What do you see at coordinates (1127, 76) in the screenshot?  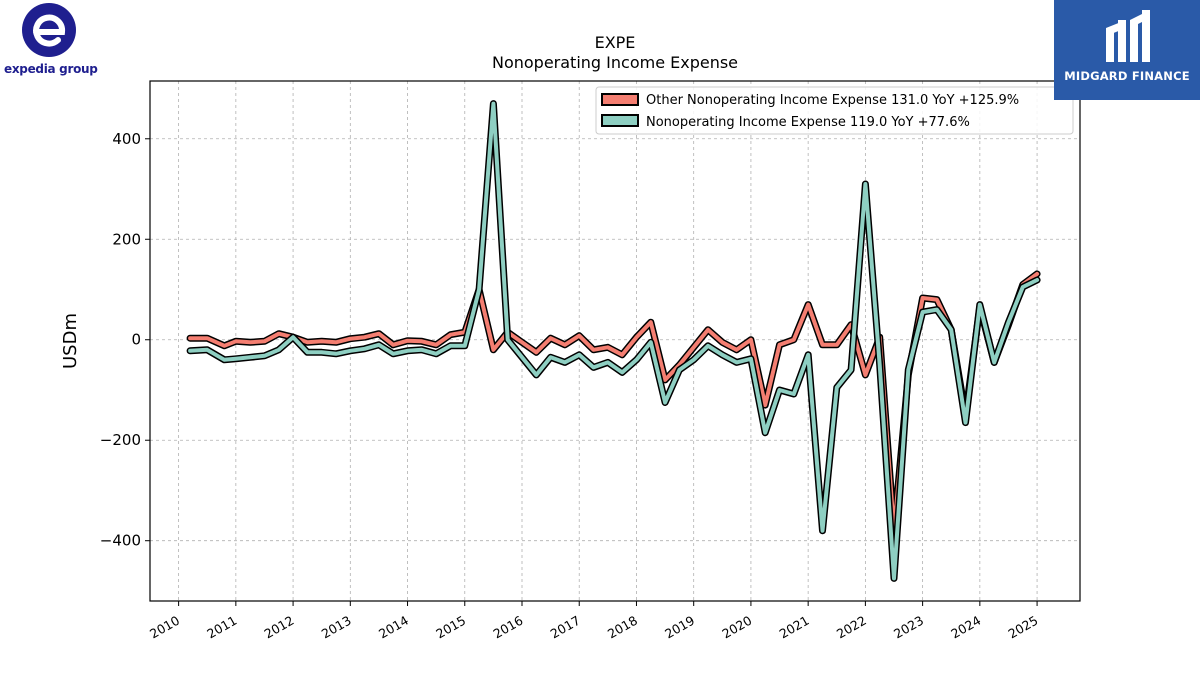 I see `midgard-finance-wordmark: MIDGARD FINANCE` at bounding box center [1127, 76].